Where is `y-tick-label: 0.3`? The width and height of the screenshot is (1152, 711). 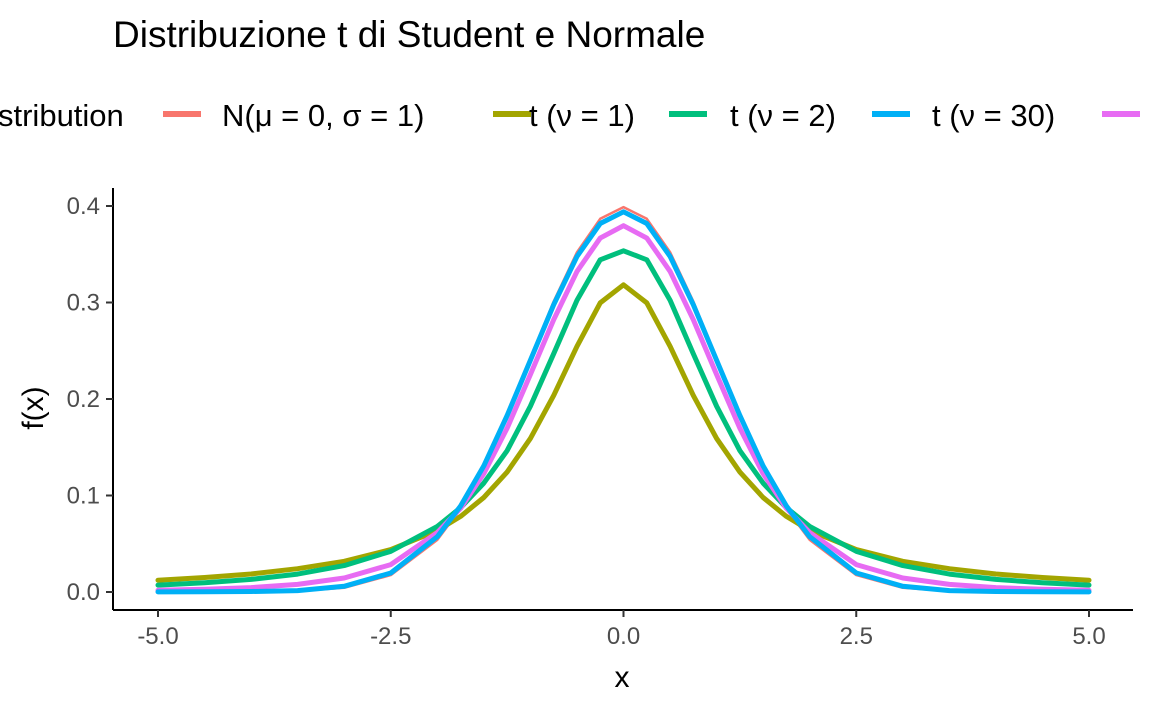 y-tick-label: 0.3 is located at coordinates (83, 303).